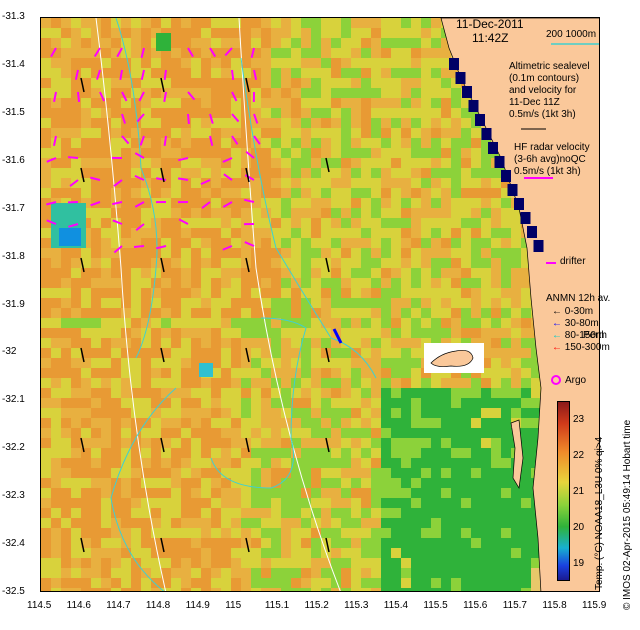  Describe the element at coordinates (558, 335) in the screenshot. I see `anmn-legend-arrow-icon: ←` at that location.